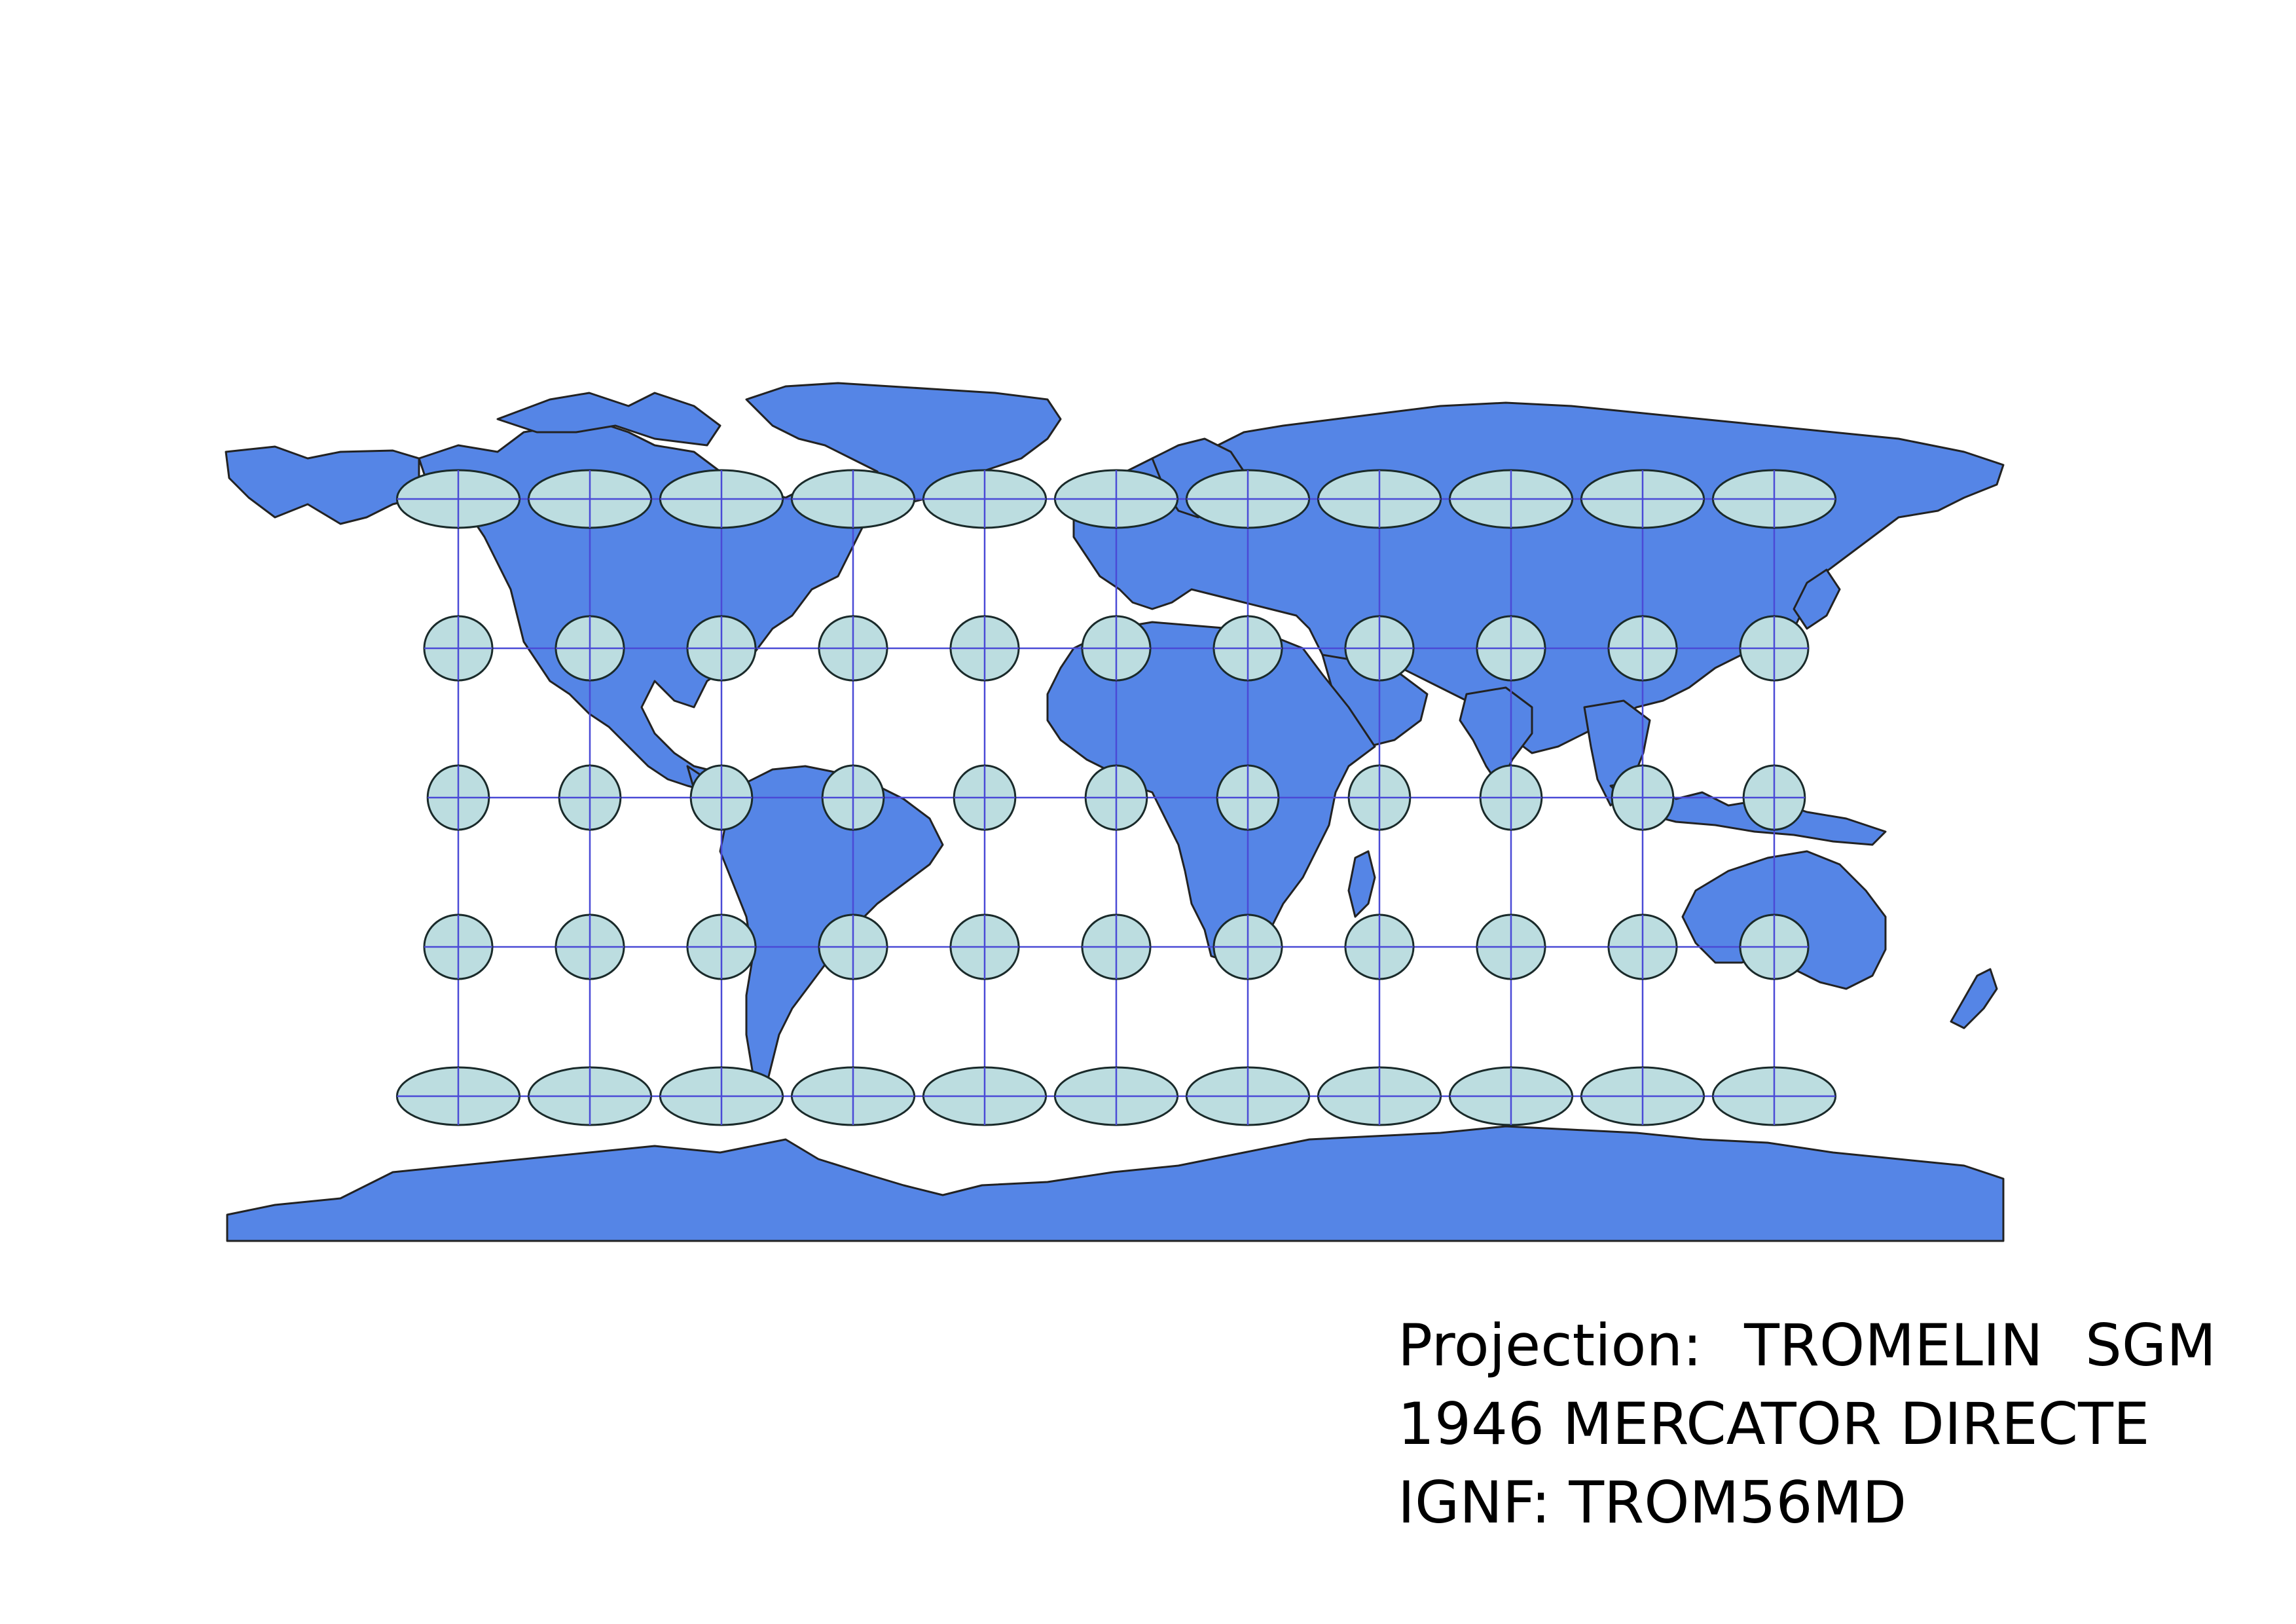 This screenshot has width=2296, height=1624. I want to click on land-alaska, so click(322, 485).